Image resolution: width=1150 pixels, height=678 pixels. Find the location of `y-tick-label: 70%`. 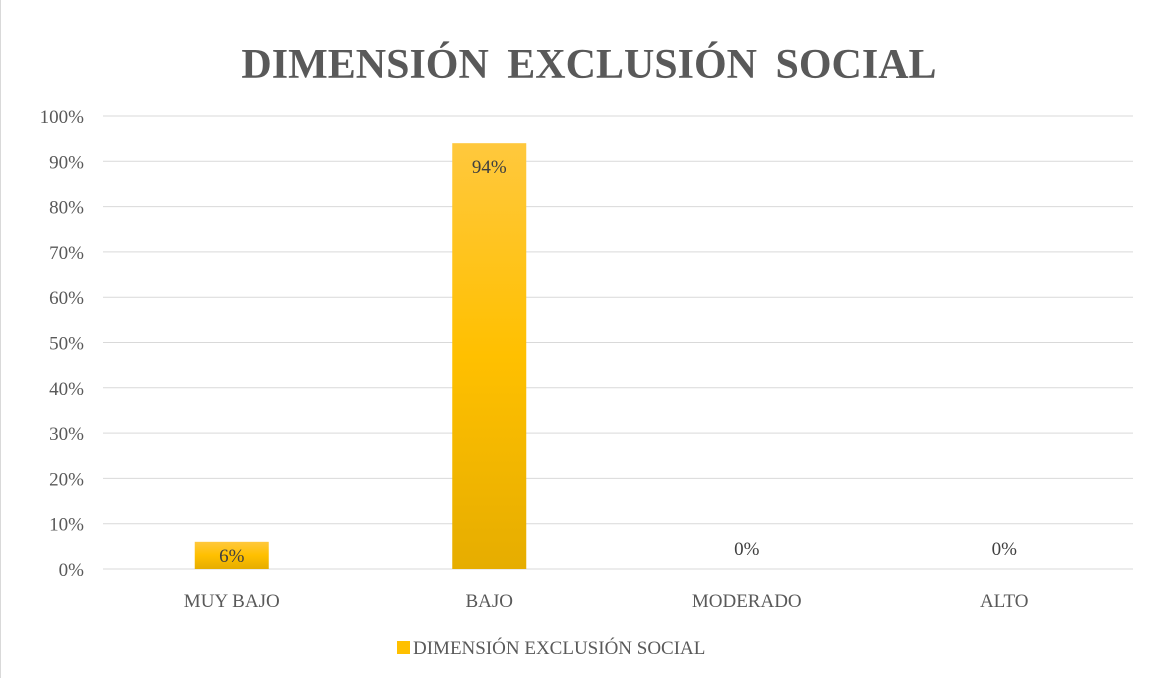

y-tick-label: 70% is located at coordinates (66, 253).